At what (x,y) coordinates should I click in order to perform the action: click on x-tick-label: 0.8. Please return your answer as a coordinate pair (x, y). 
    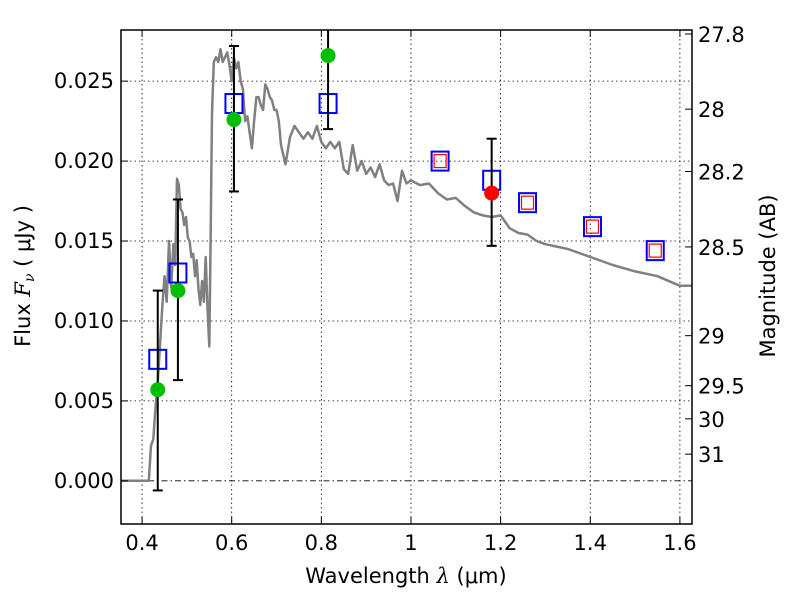
    Looking at the image, I should click on (321, 543).